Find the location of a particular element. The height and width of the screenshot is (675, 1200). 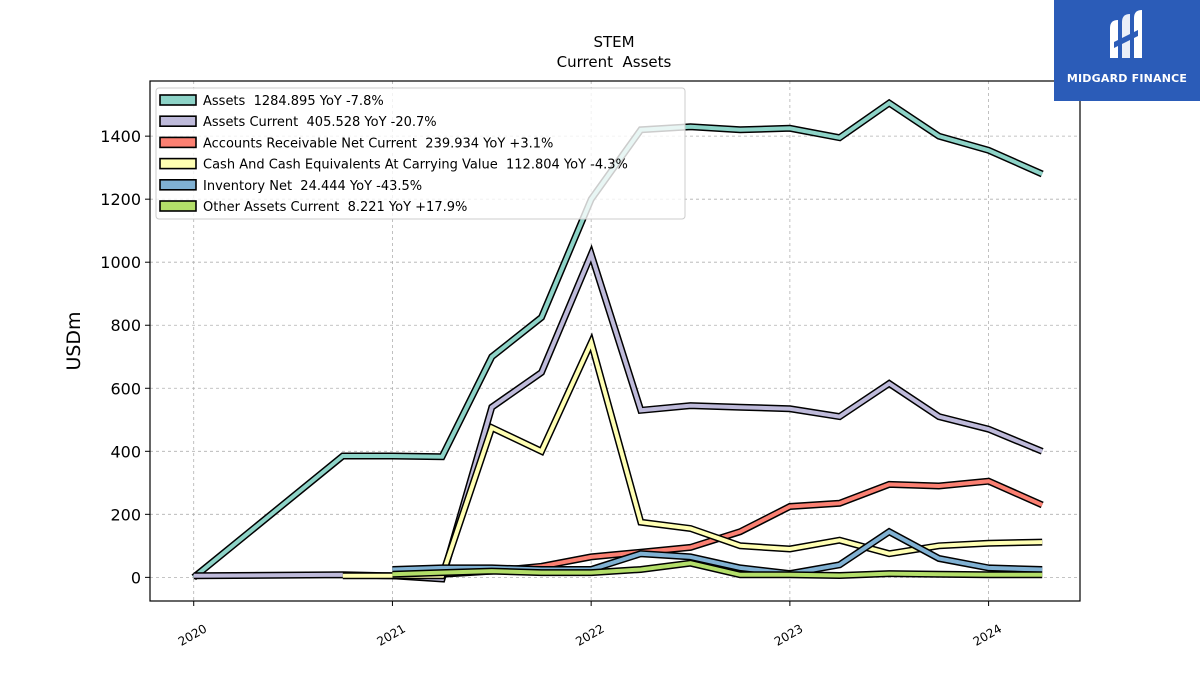

chart-title: STEM is located at coordinates (613, 42).